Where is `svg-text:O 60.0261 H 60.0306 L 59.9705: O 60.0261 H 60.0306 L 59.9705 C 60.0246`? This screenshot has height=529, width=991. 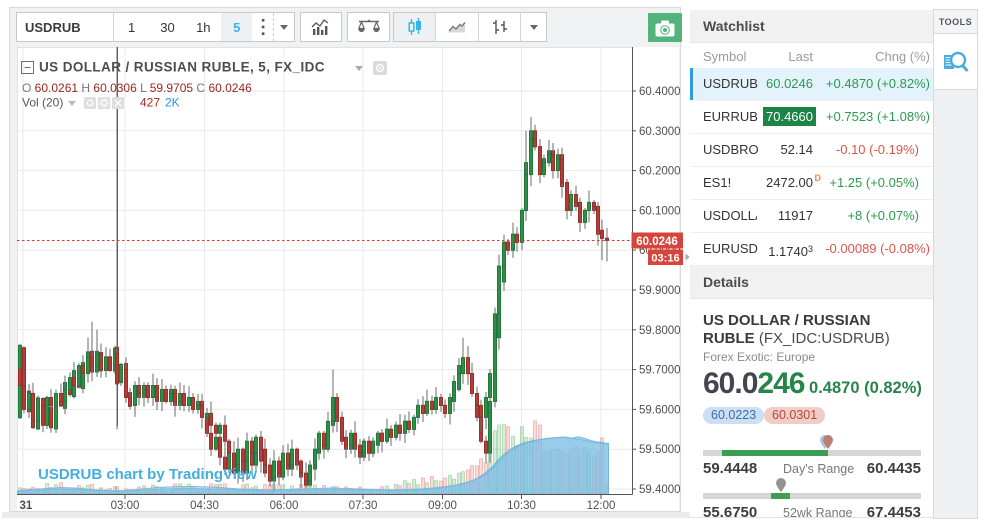 svg-text:O 60.0261 H 60.0306 L 59.9705: O 60.0261 H 60.0306 L 59.9705 C 60.0246 is located at coordinates (137, 88).